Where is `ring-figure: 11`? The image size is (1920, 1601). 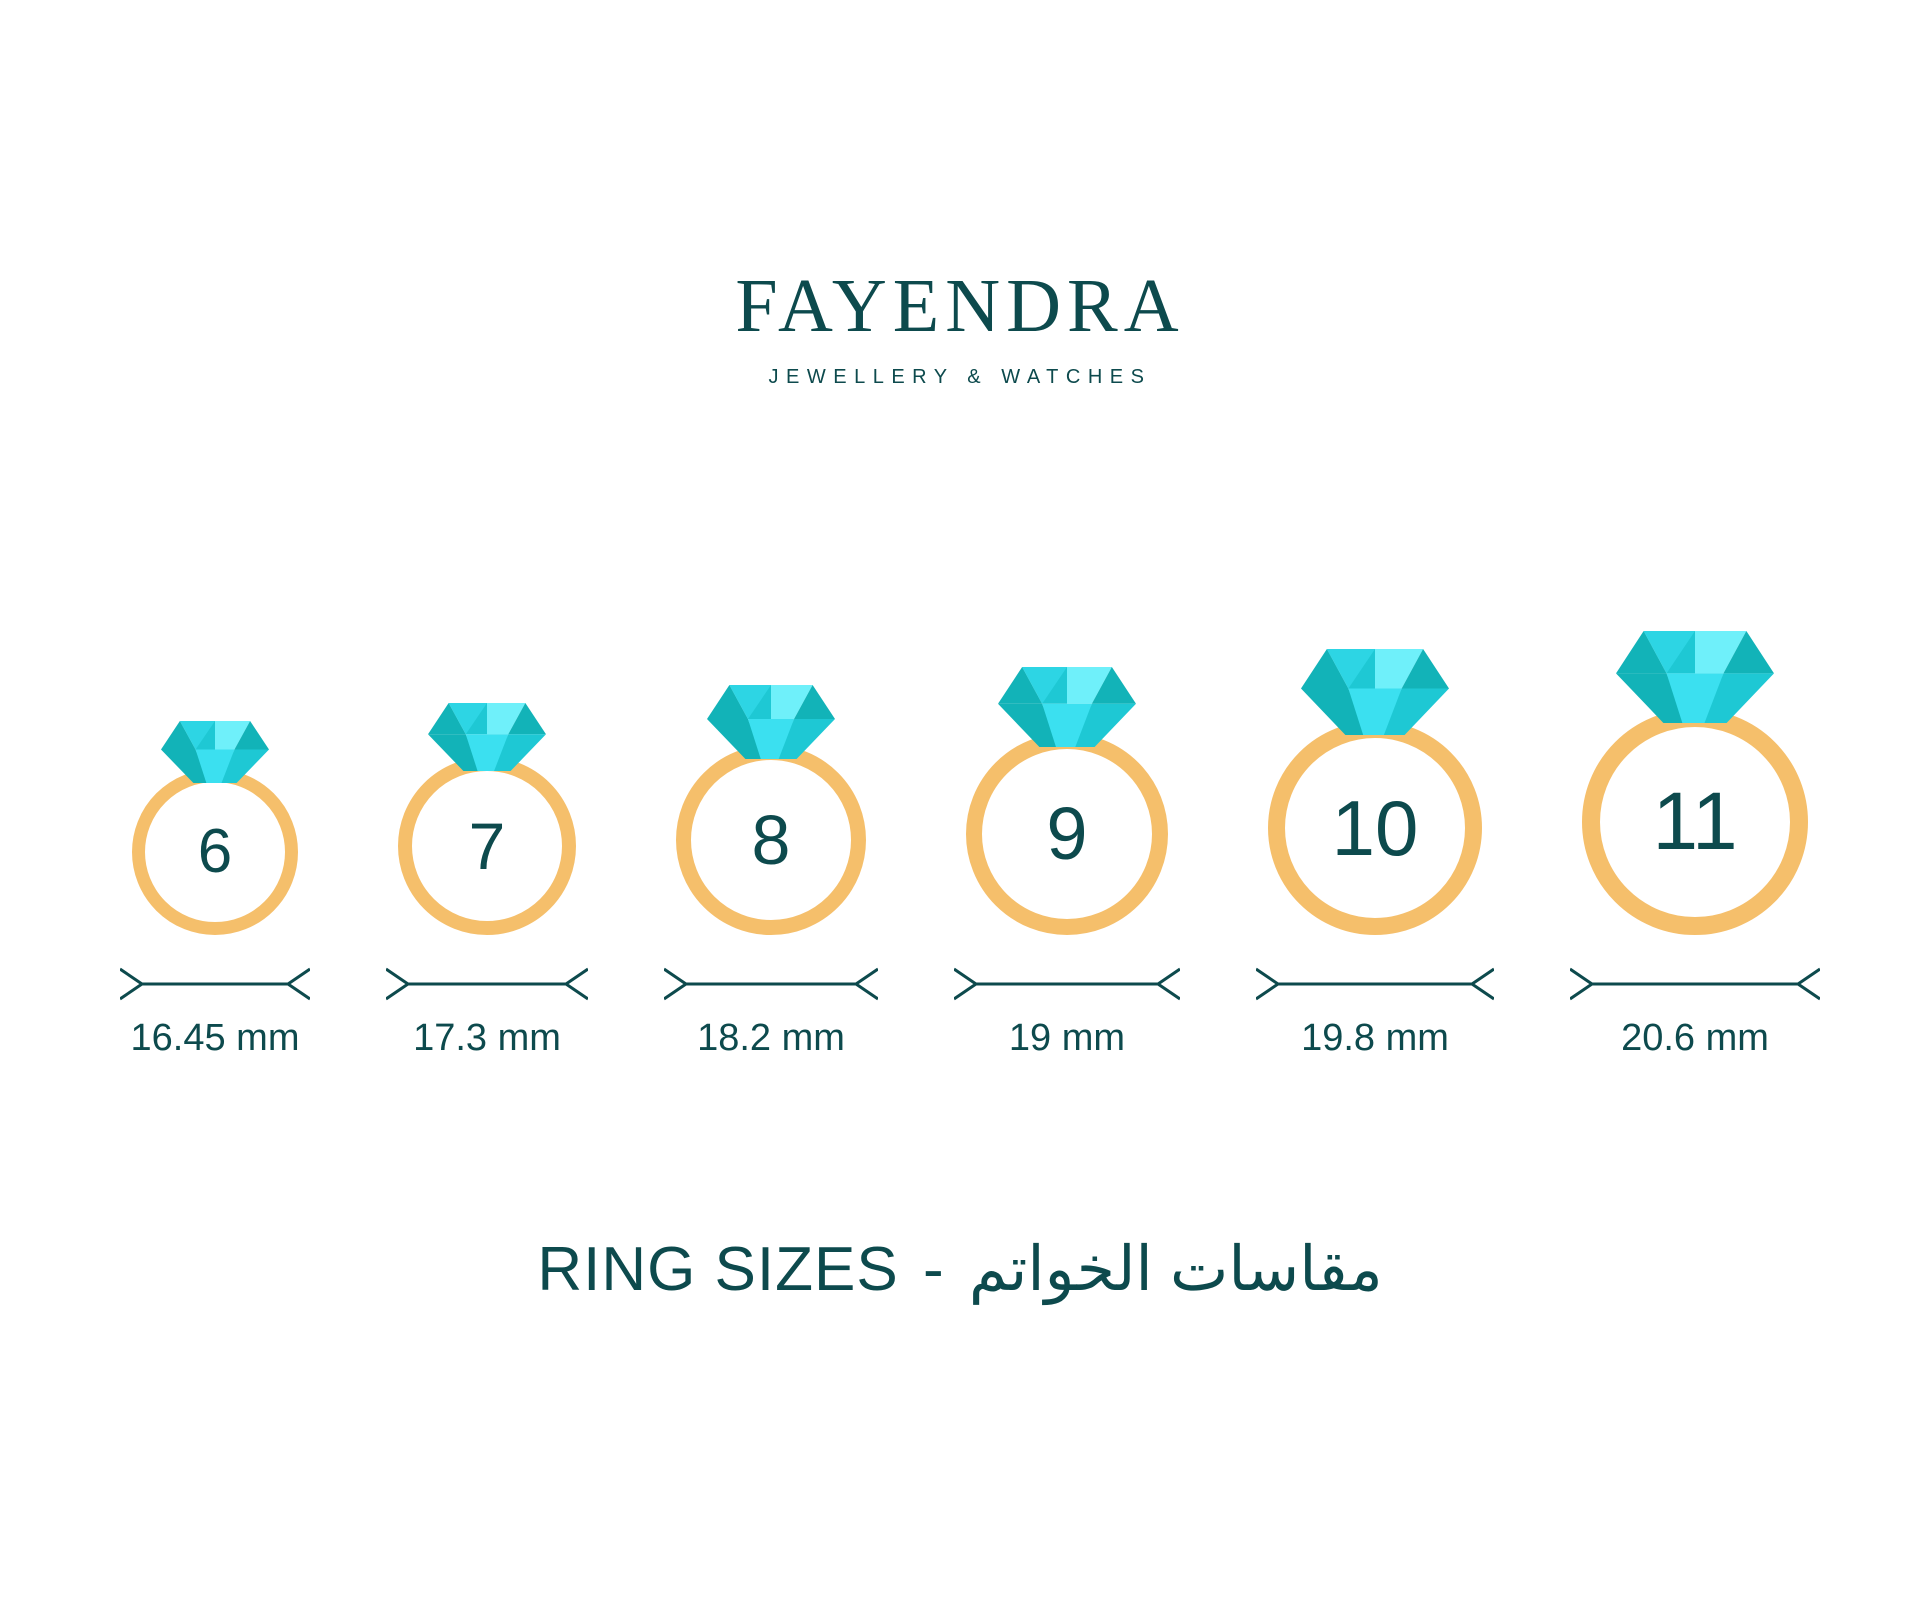
ring-figure: 11 is located at coordinates (1695, 783).